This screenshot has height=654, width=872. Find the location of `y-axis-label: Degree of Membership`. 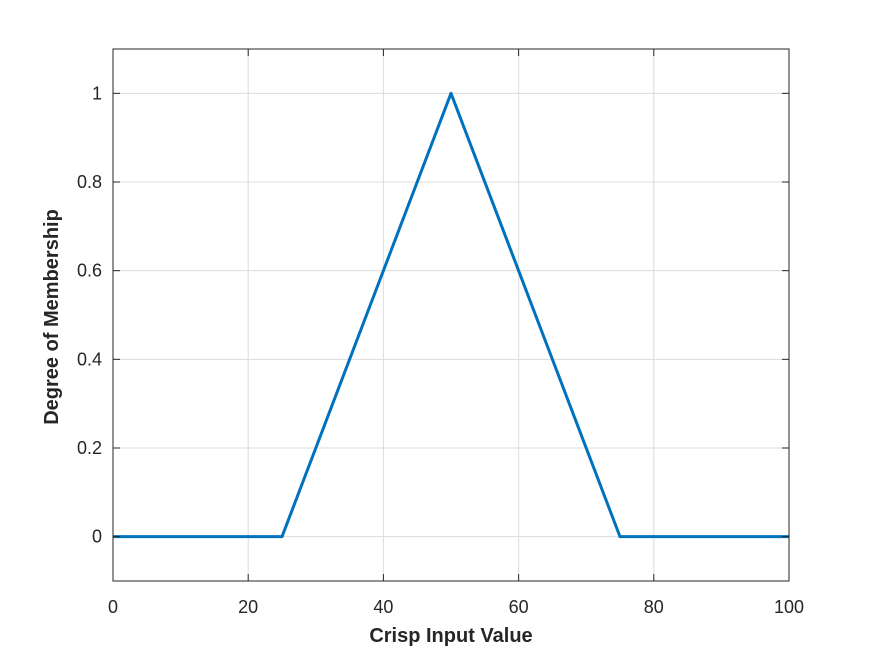

y-axis-label: Degree of Membership is located at coordinates (52, 317).